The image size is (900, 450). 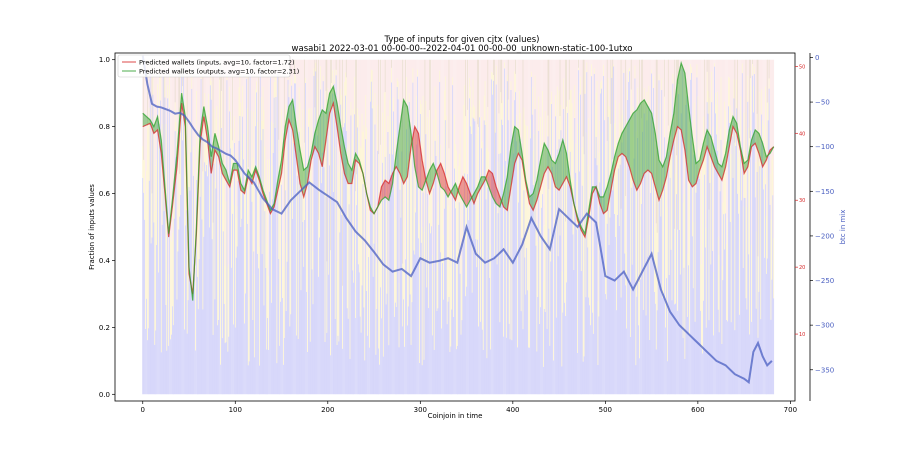 What do you see at coordinates (802, 268) in the screenshot?
I see `y-right-red-tick-label: 20` at bounding box center [802, 268].